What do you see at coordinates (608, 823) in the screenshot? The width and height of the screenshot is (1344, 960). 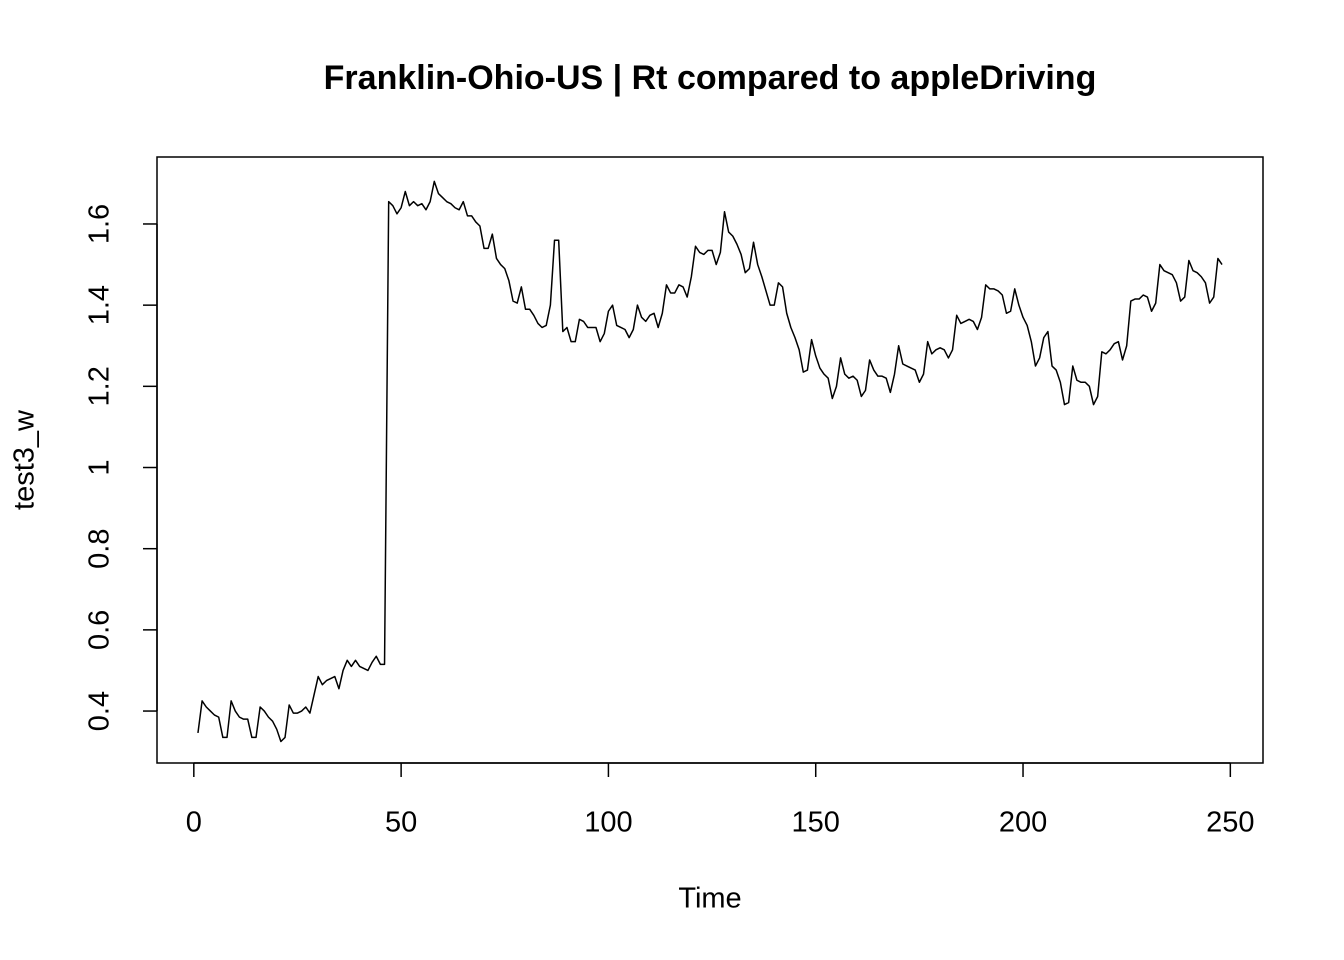 I see `x-tick-label: 100` at bounding box center [608, 823].